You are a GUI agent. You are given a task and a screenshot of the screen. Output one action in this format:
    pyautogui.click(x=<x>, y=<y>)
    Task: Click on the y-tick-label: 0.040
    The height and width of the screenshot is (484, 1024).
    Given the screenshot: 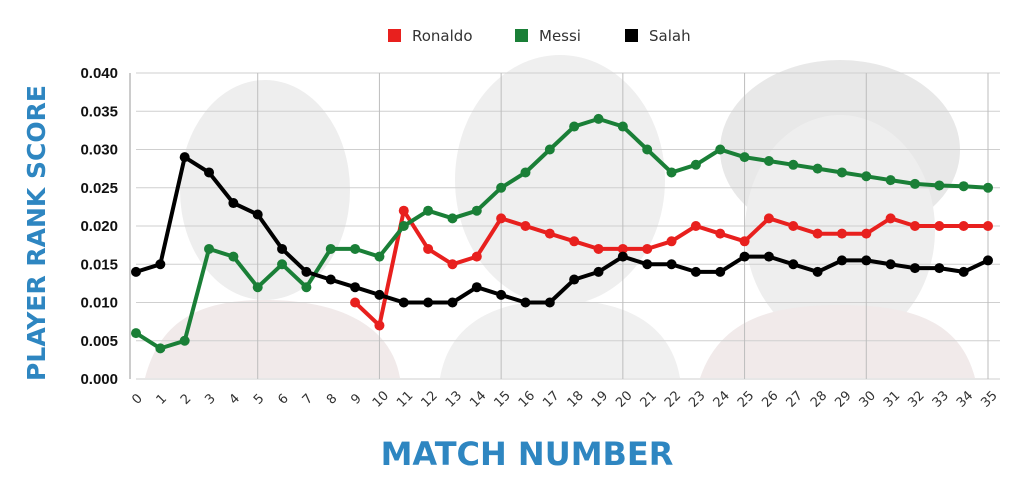 What is the action you would take?
    pyautogui.click(x=99, y=73)
    